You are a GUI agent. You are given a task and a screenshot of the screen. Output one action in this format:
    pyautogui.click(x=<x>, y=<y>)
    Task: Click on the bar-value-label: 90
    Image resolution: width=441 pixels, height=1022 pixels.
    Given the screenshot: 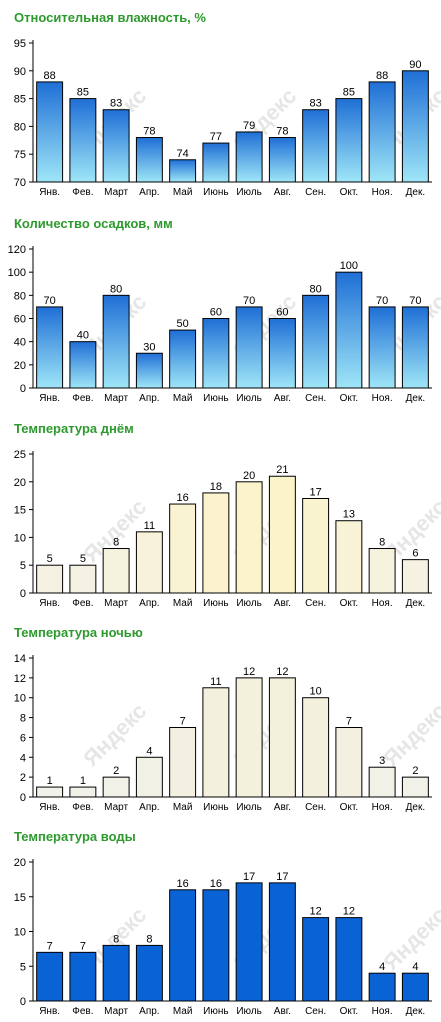 What is the action you would take?
    pyautogui.click(x=415, y=65)
    